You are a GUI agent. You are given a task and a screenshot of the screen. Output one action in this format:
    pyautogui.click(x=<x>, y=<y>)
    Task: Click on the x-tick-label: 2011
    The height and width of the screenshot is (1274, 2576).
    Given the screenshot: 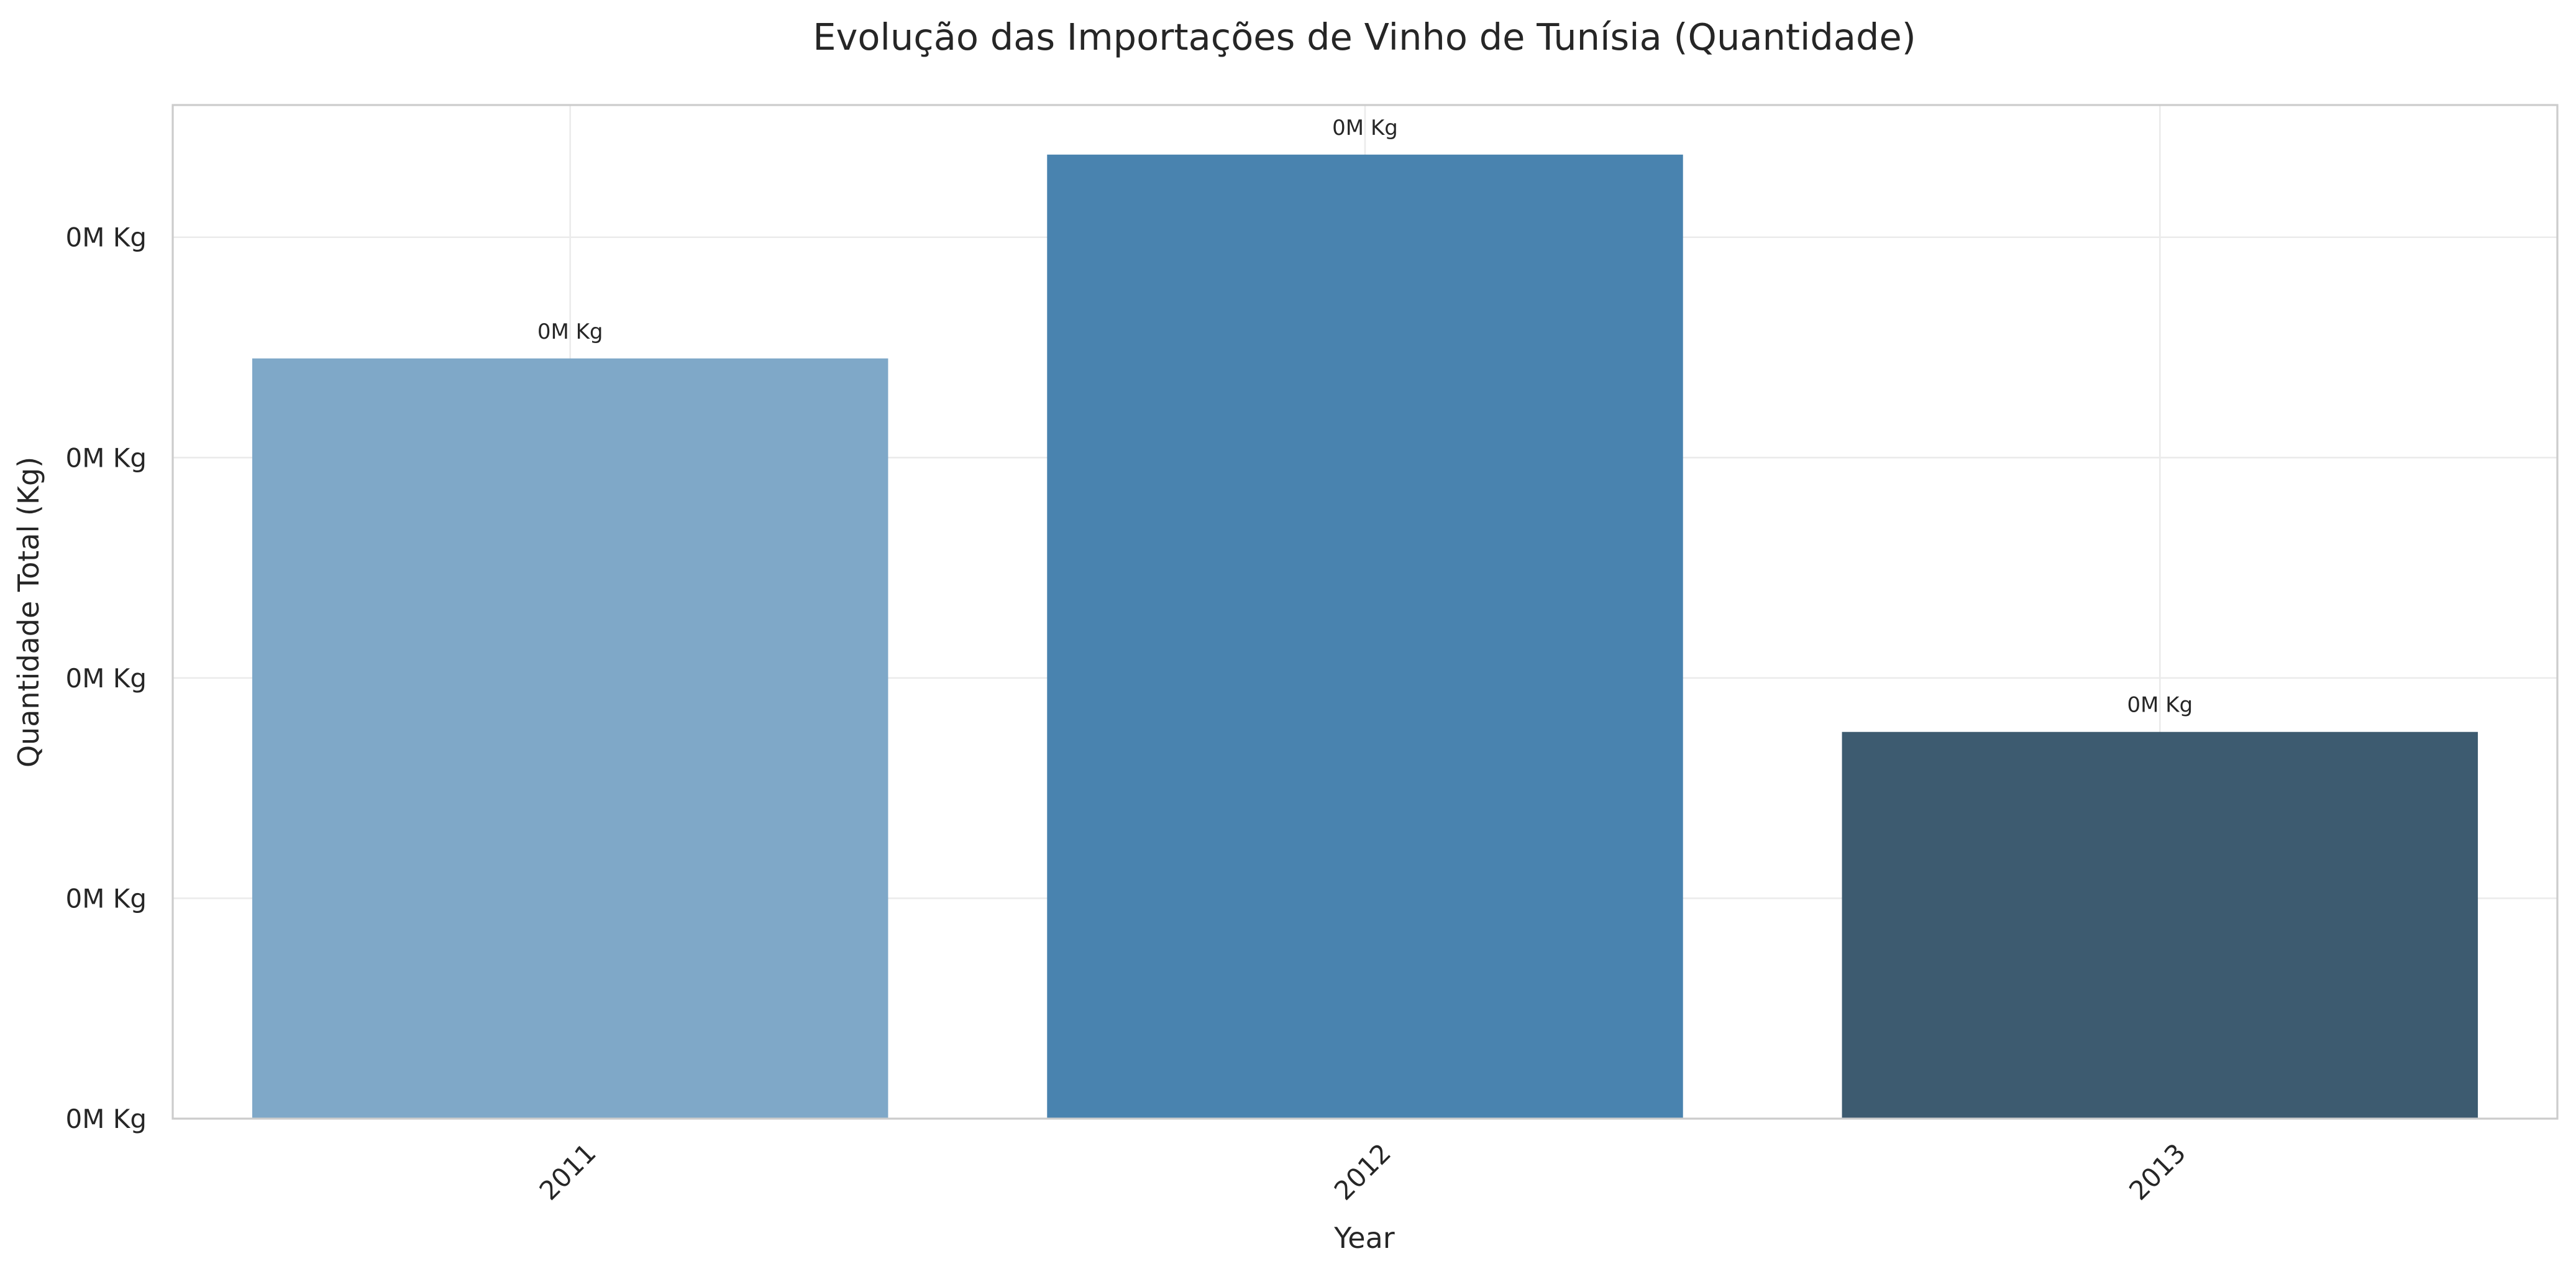 What is the action you would take?
    pyautogui.click(x=568, y=1171)
    